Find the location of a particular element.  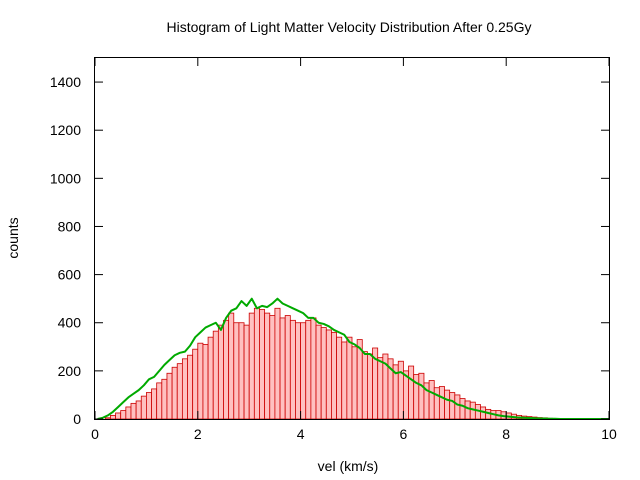

y-tick-label: 1000 is located at coordinates (65, 178).